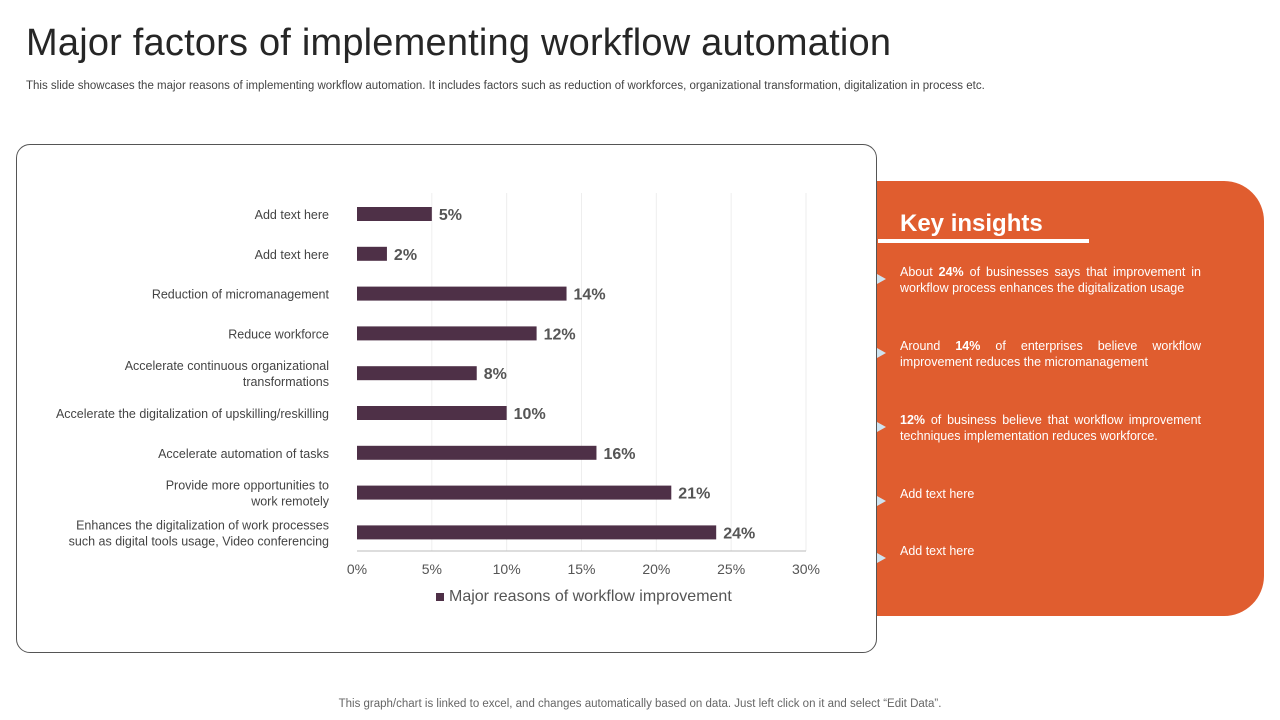 This screenshot has width=1280, height=720. Describe the element at coordinates (656, 569) in the screenshot. I see `x-tick-label: 20%` at that location.